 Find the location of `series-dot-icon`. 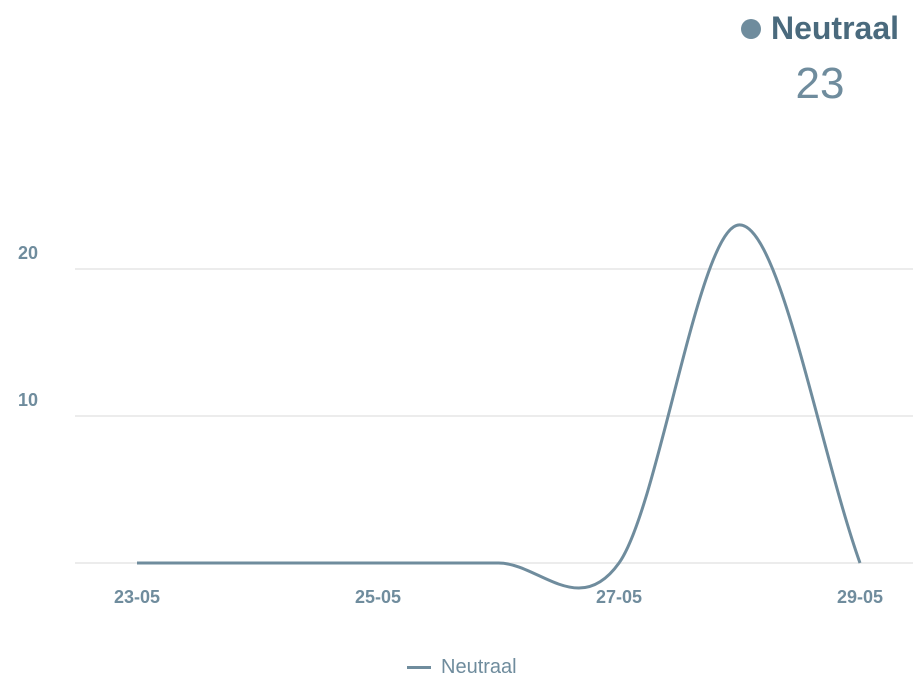

series-dot-icon is located at coordinates (750, 28).